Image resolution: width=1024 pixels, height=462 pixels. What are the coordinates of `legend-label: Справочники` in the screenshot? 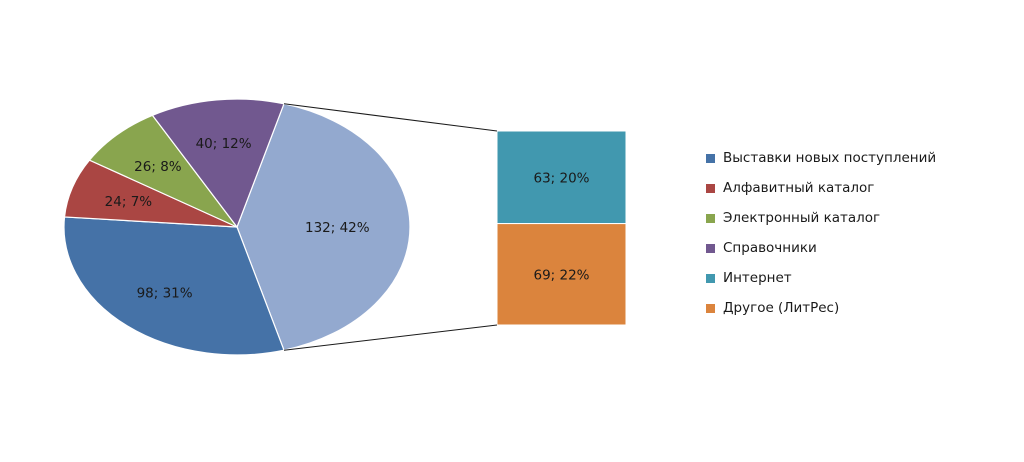 It's located at (770, 248).